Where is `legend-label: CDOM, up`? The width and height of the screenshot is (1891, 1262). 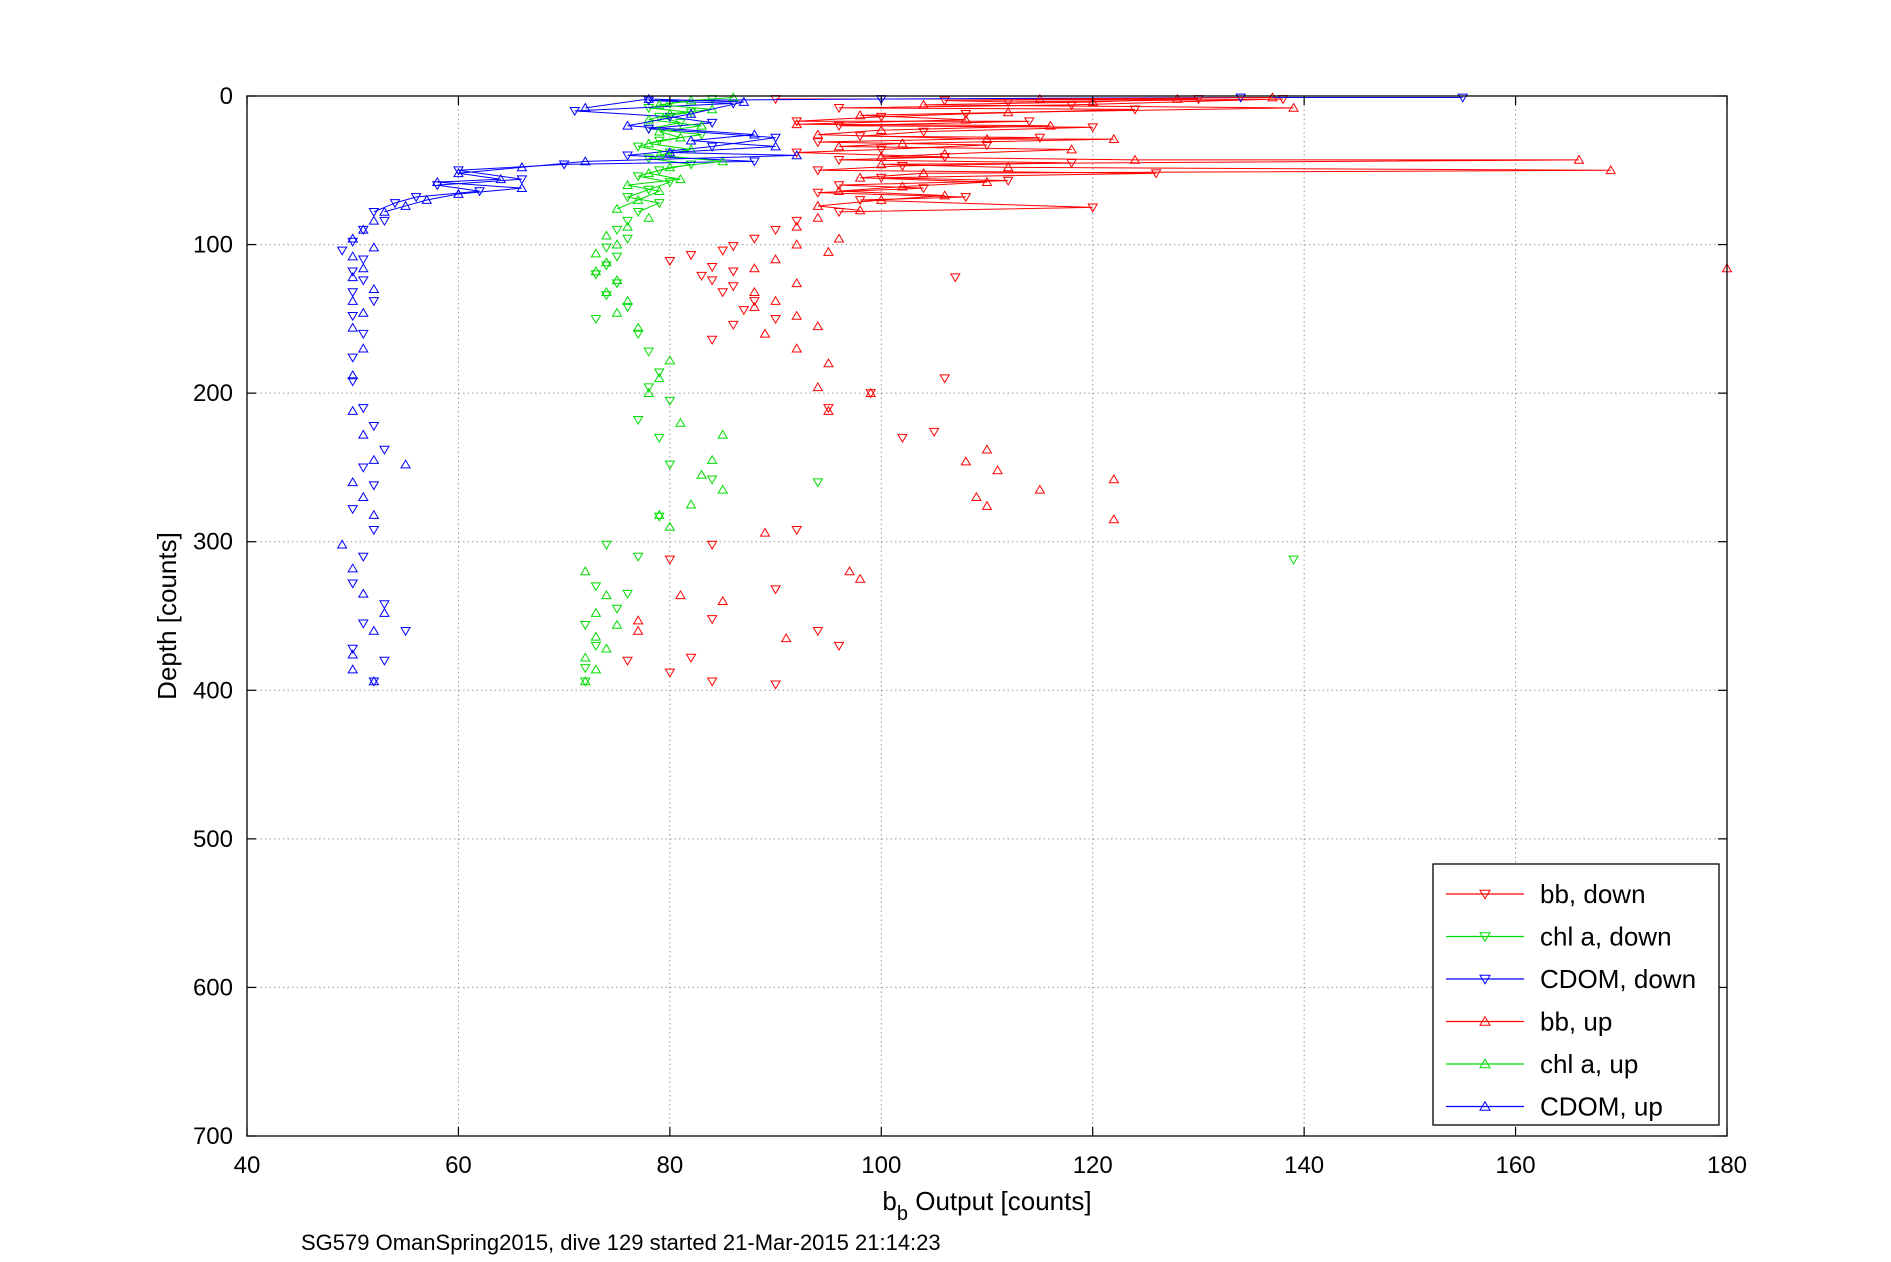
legend-label: CDOM, up is located at coordinates (1601, 1107).